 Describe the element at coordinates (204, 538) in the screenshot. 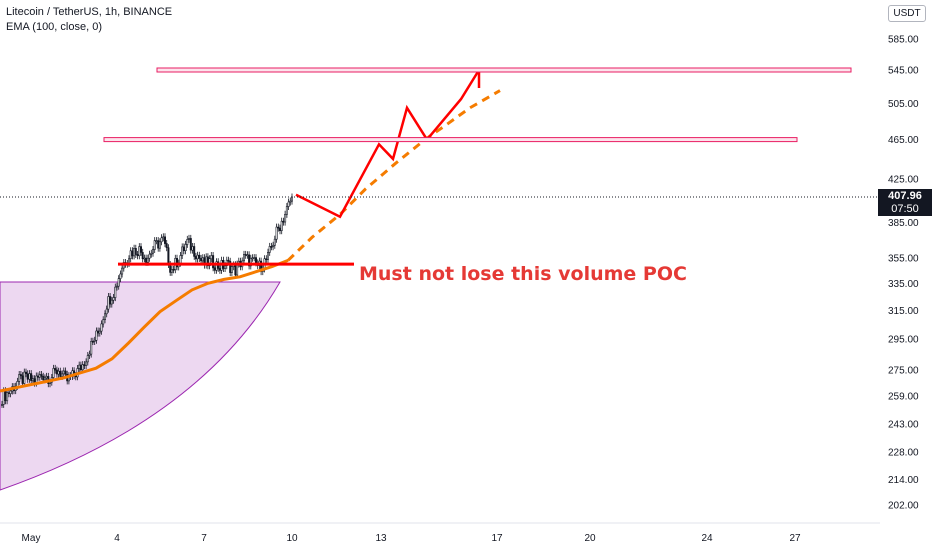

I see `time-tick-label: 7` at that location.